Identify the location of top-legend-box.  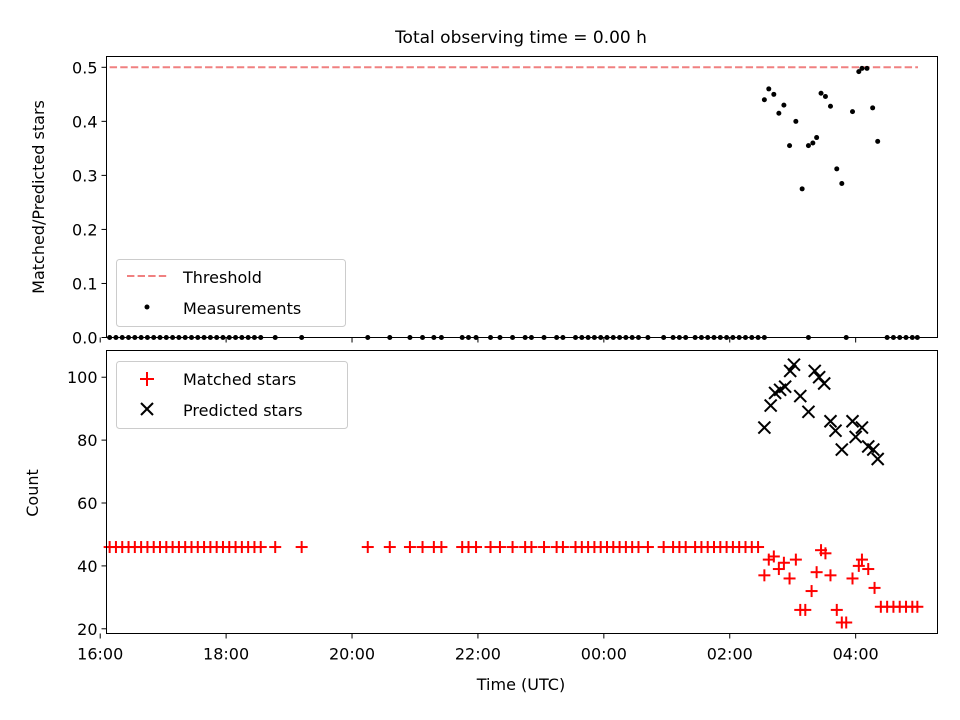
(231, 293).